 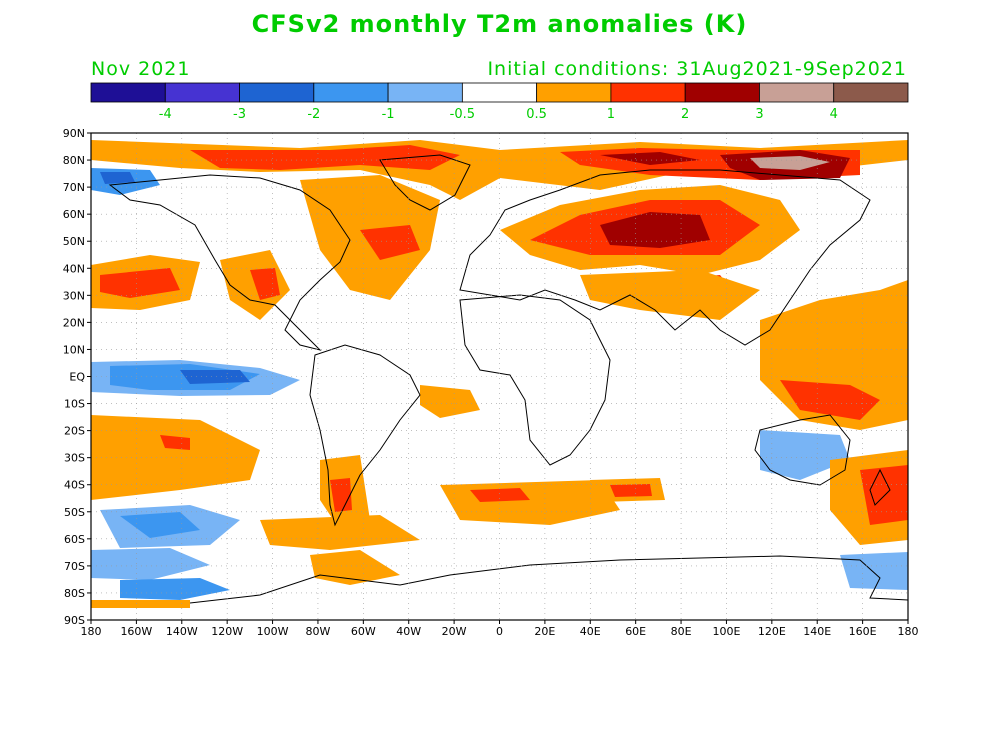 I want to click on lon-label: 20E, so click(x=544, y=631).